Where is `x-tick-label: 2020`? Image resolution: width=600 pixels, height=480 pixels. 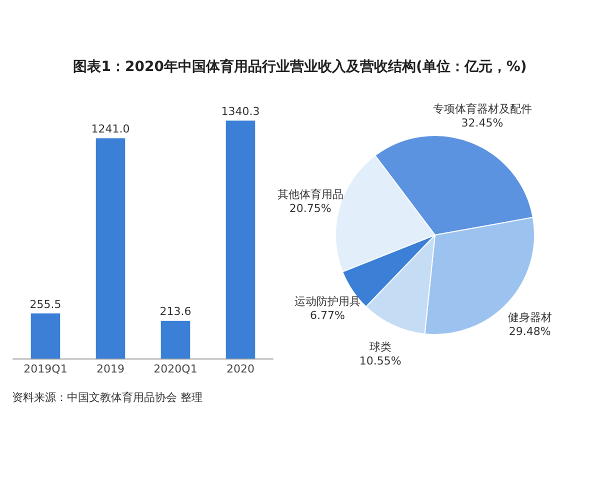 x-tick-label: 2020 is located at coordinates (240, 369).